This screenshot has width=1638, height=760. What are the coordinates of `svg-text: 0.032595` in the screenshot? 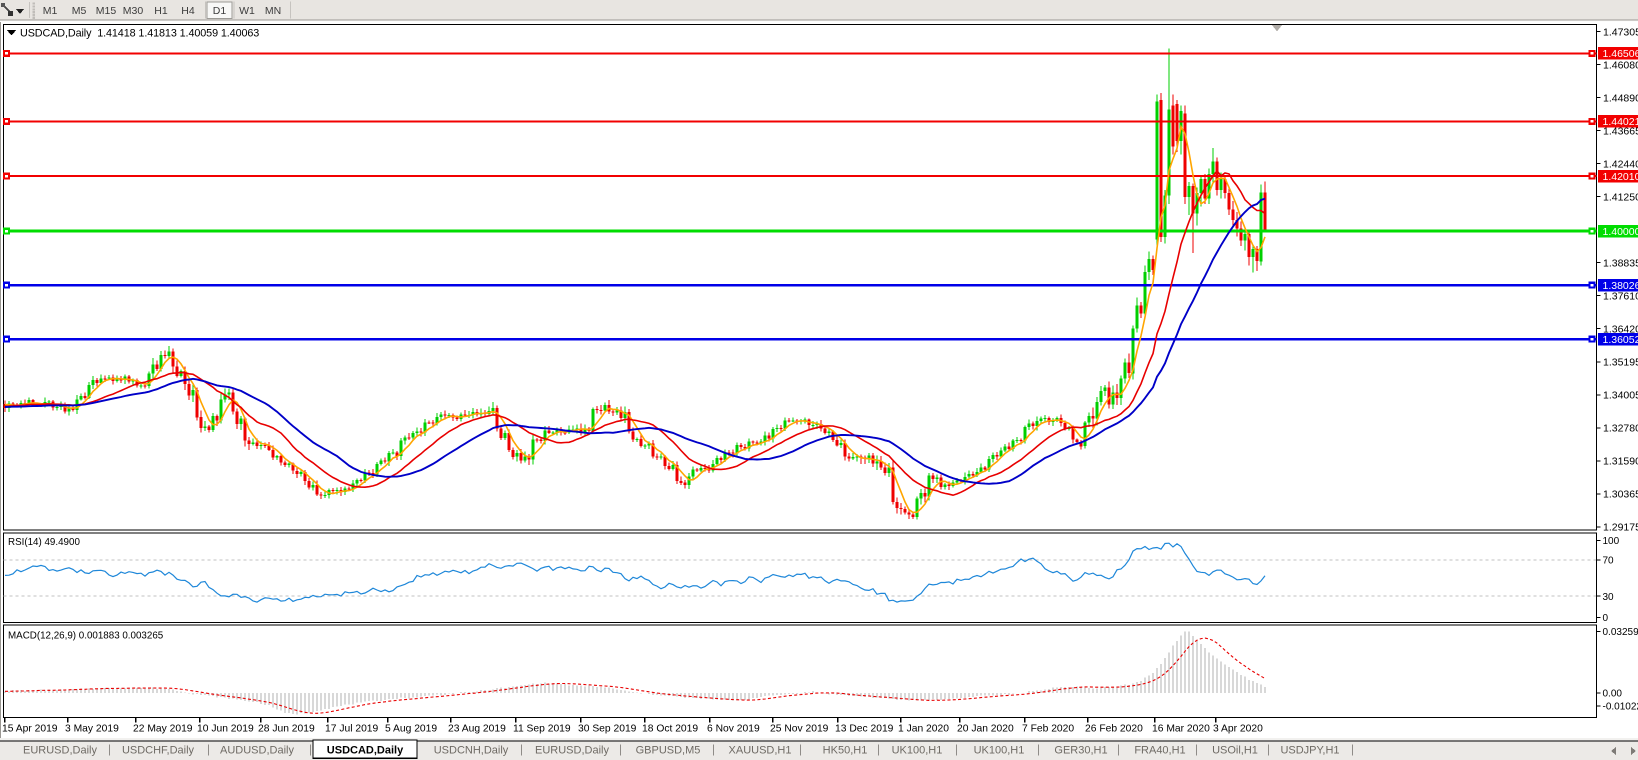 It's located at (1620, 632).